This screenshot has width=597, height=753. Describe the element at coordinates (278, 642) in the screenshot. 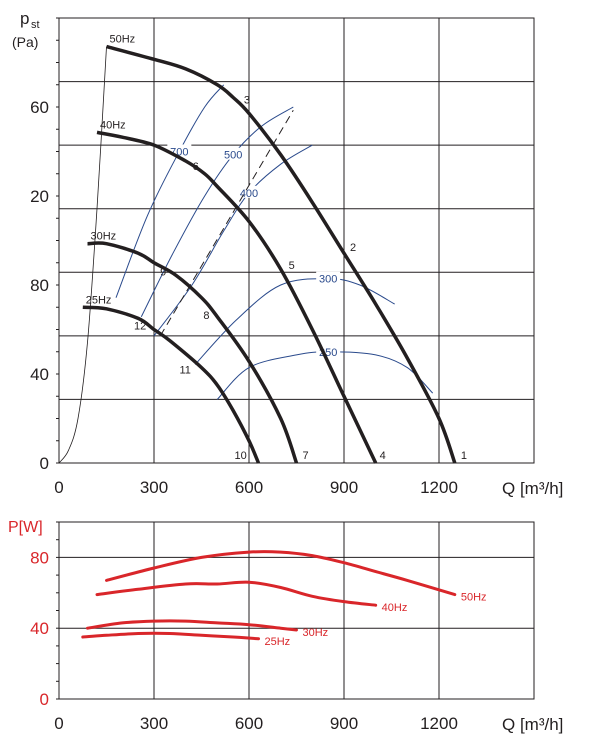

I see `power-series-label-25Hz: 25Hz` at that location.